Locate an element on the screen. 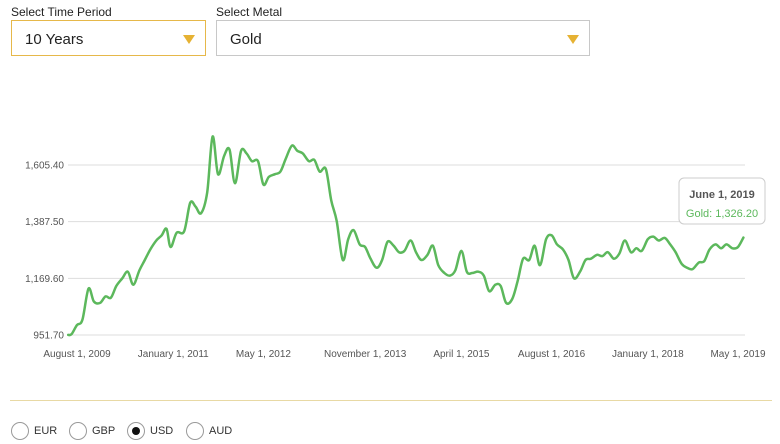  x-tick-label: January 1, 2018 is located at coordinates (648, 354).